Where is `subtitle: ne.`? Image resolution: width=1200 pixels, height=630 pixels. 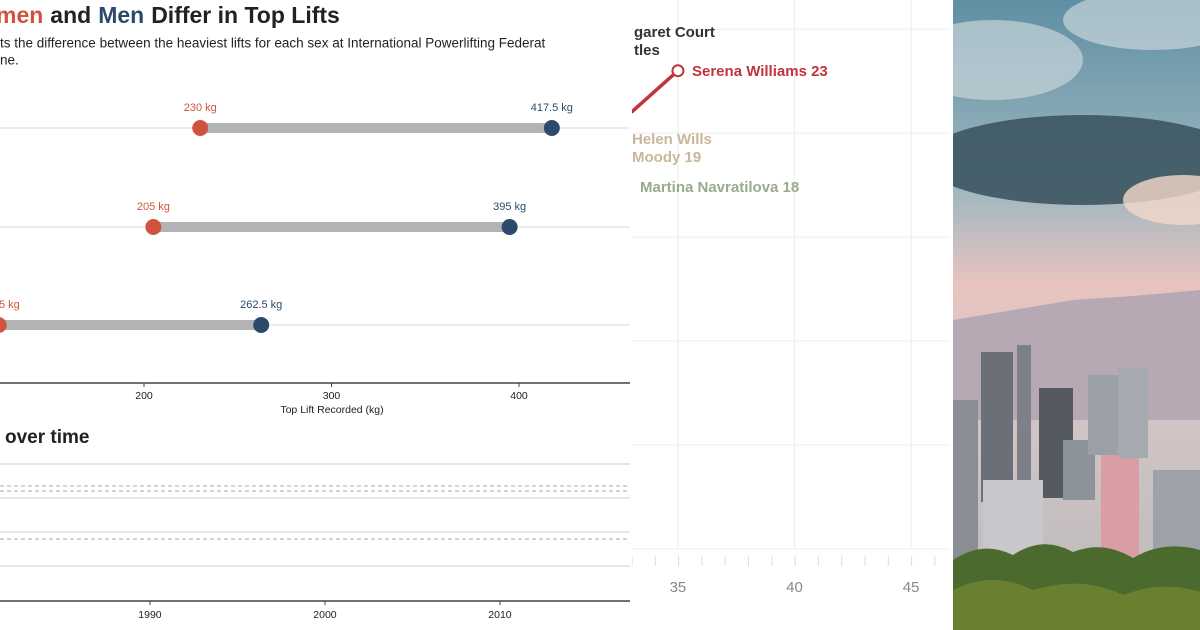 subtitle: ne. is located at coordinates (9, 60).